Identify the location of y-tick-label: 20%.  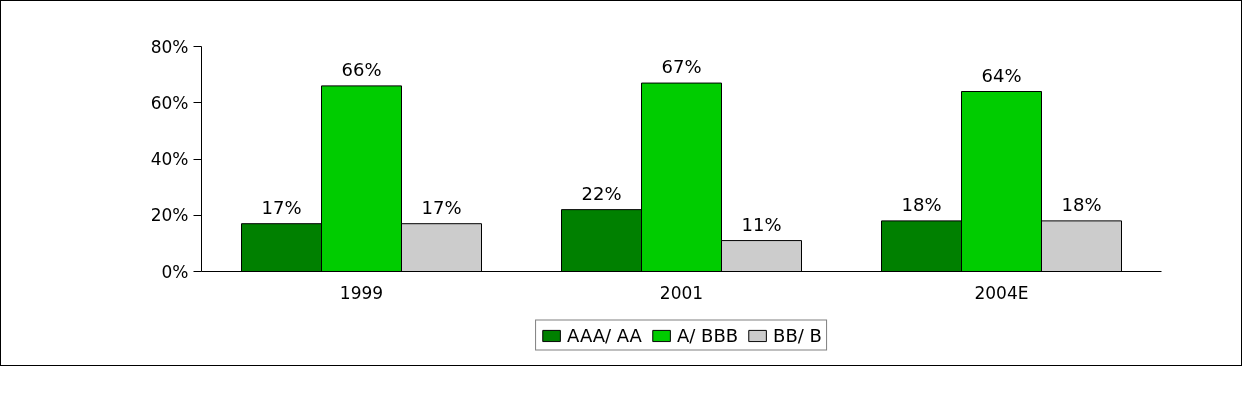
(169, 215).